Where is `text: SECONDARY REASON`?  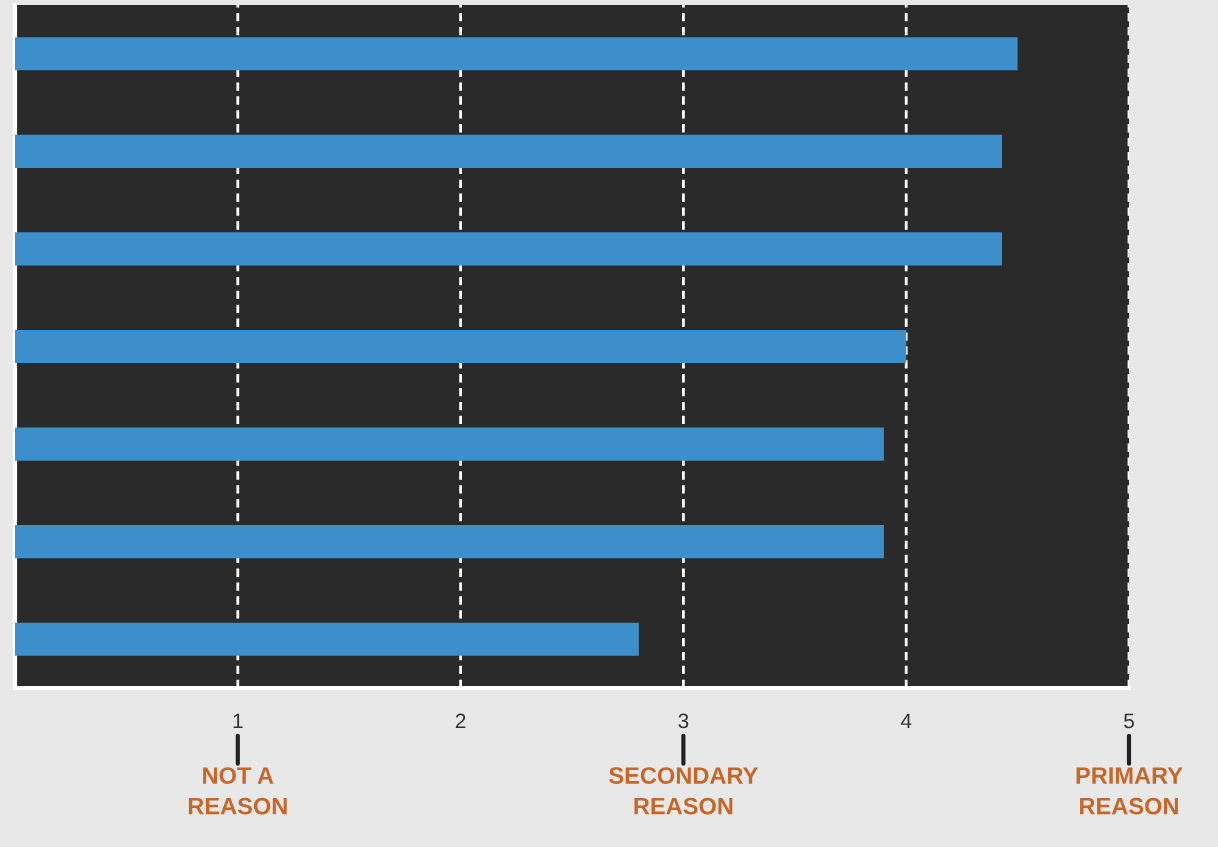
text: SECONDARY REASON is located at coordinates (684, 791).